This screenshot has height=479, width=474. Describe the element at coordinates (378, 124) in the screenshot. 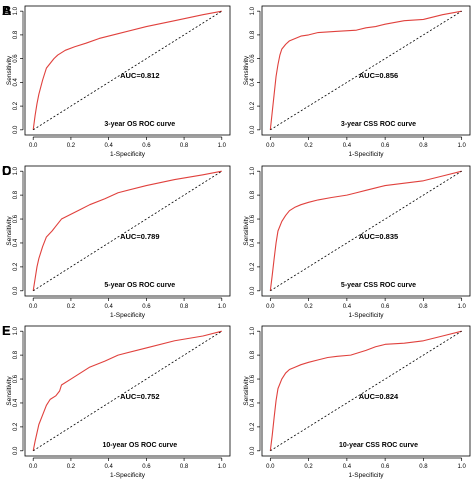

I see `curve-title: 3-year CSS ROC curve` at that location.